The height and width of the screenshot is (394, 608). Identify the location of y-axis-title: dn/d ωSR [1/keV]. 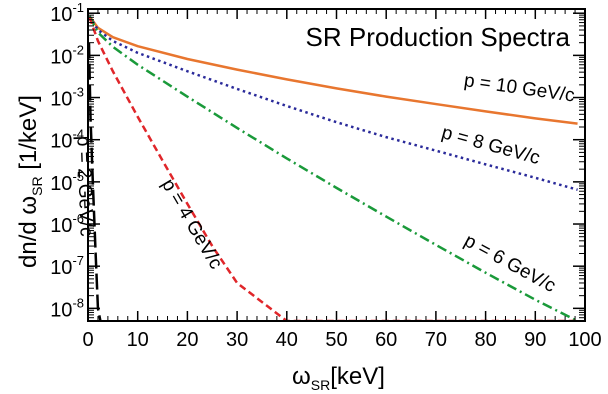
(30, 181).